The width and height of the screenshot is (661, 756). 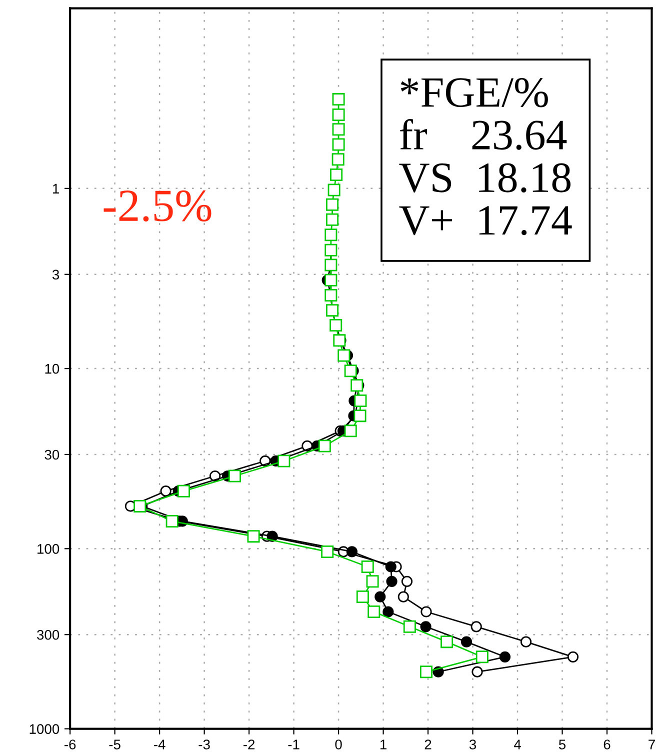 I want to click on annotation: V+ 17.74, so click(x=485, y=221).